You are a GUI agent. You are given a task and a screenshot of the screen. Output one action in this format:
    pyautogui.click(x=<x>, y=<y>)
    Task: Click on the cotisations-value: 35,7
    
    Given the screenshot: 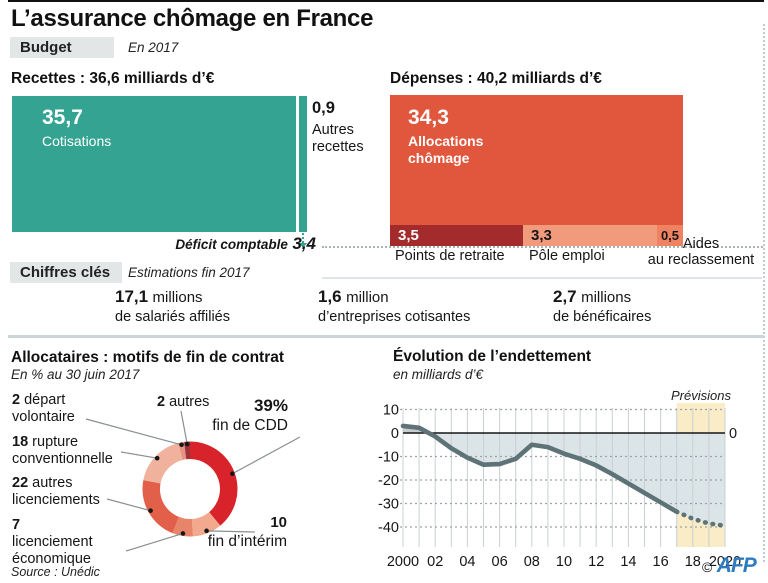 What is the action you would take?
    pyautogui.click(x=62, y=117)
    